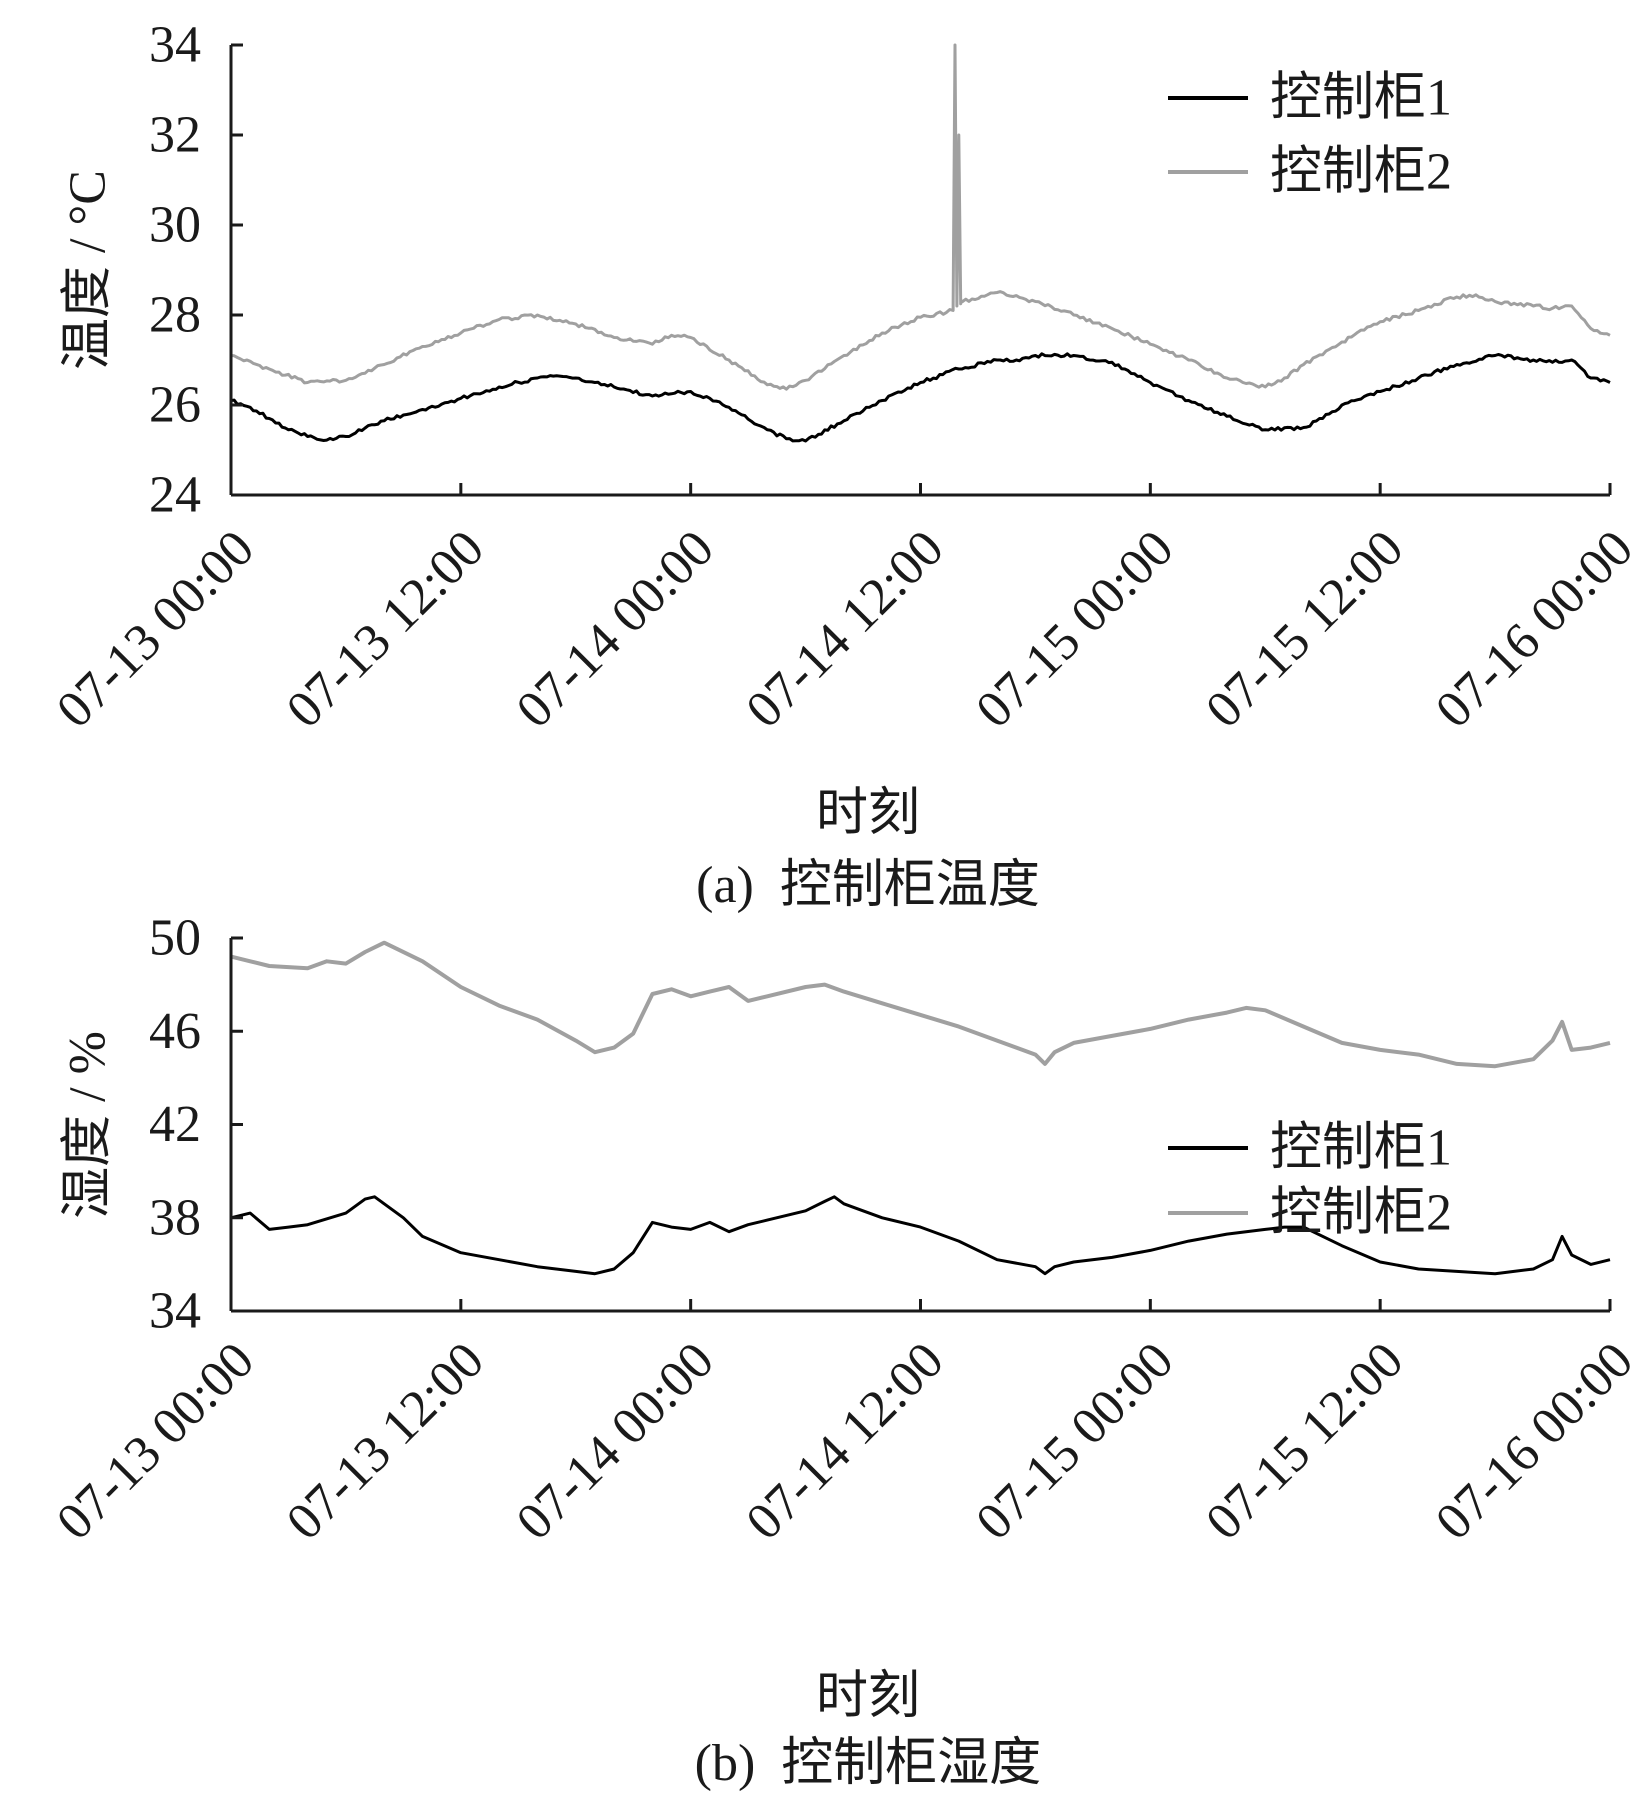 Image resolution: width=1635 pixels, height=1796 pixels. I want to click on a-y-tick-label: 26, so click(175, 405).